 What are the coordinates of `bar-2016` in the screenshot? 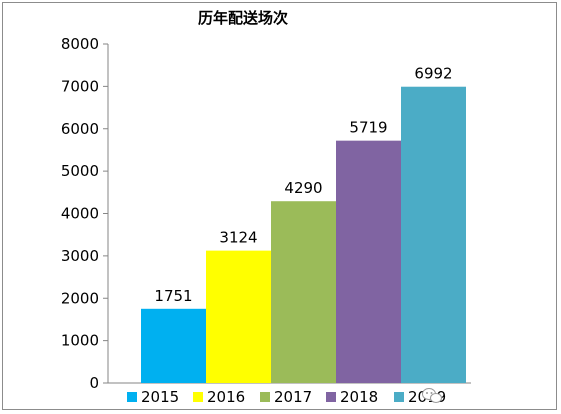 It's located at (238, 316).